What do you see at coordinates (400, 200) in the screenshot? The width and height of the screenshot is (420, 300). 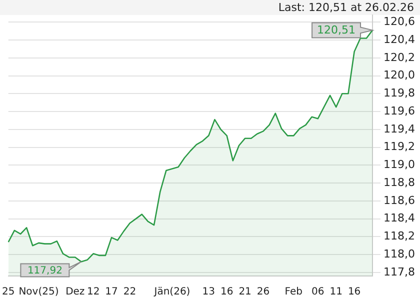 I see `y-tick-label: 118,6` at bounding box center [400, 200].